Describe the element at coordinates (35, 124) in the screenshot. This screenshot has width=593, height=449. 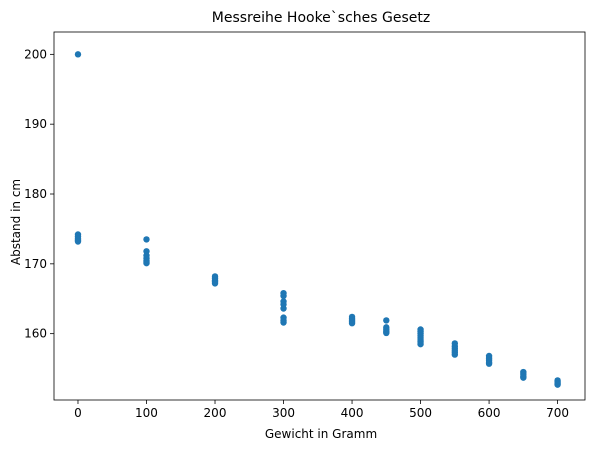
I see `y-tick-label: 190` at that location.